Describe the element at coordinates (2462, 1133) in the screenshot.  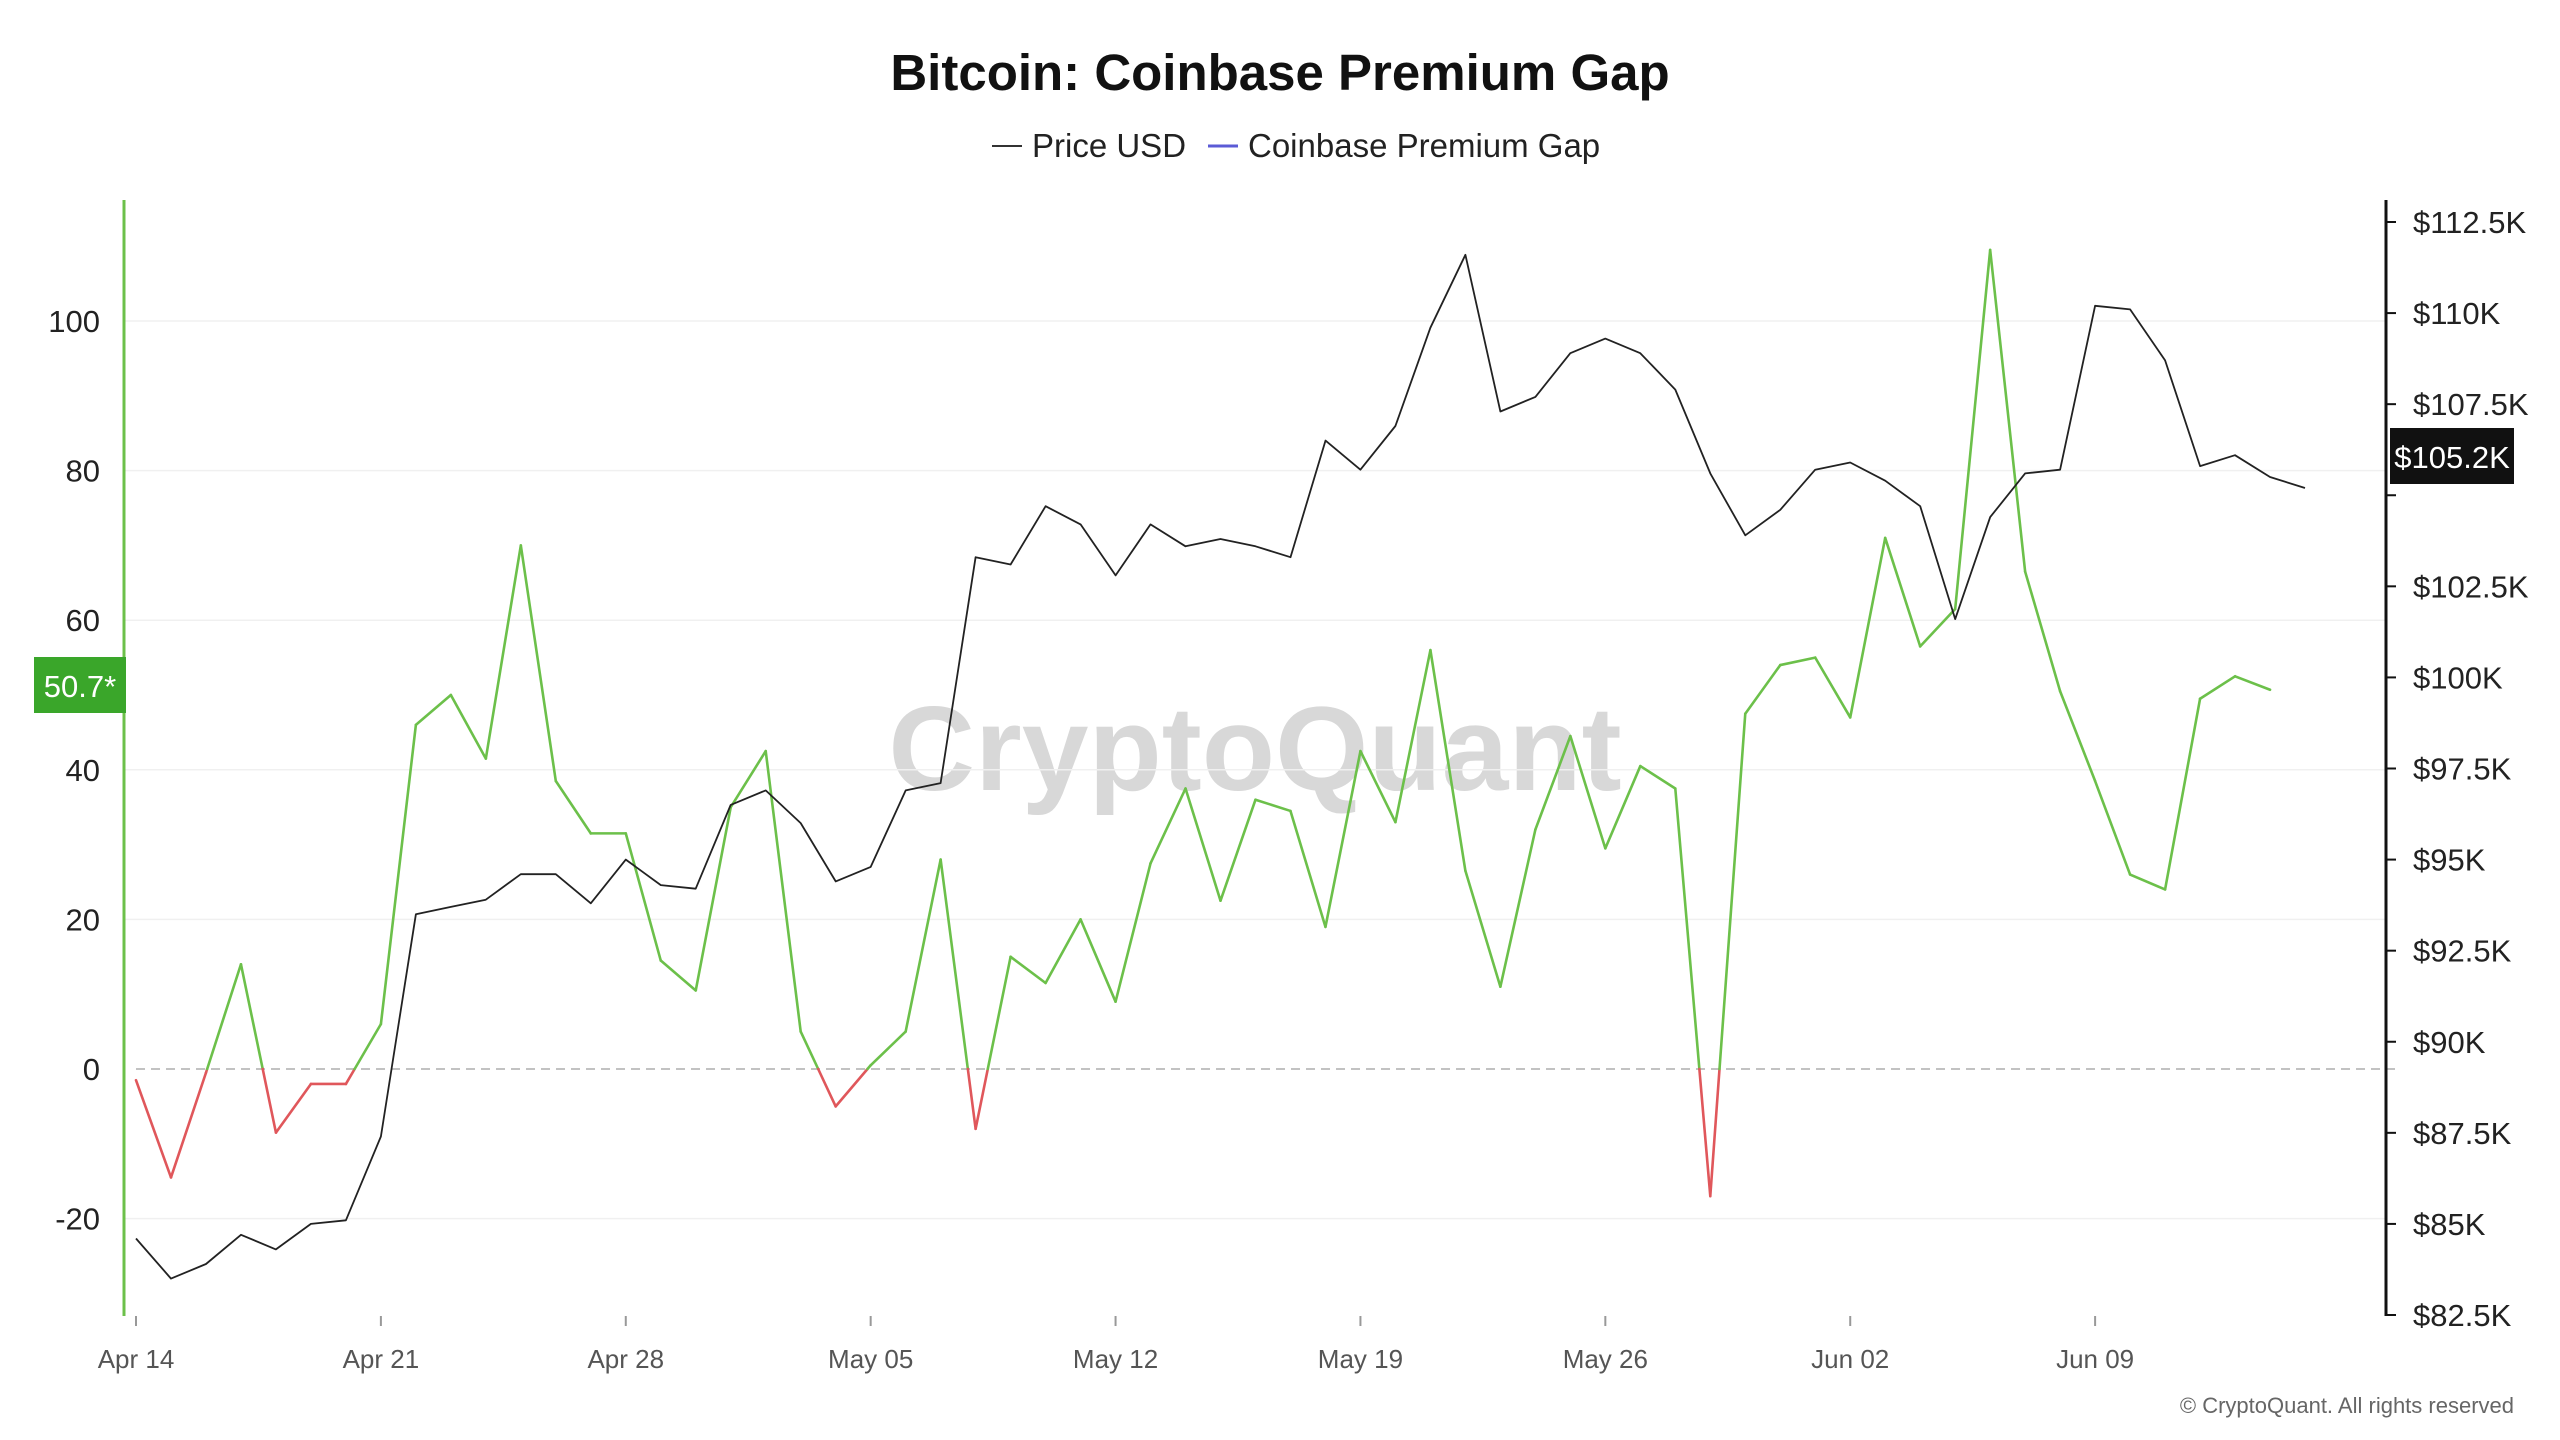
I see `right-tick-label: $87.5K` at that location.